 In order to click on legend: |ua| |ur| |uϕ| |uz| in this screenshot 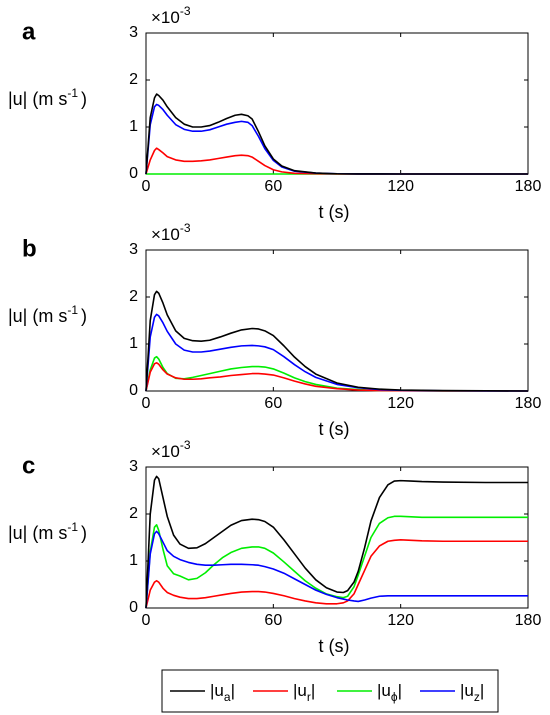, I will do `click(330, 691)`.